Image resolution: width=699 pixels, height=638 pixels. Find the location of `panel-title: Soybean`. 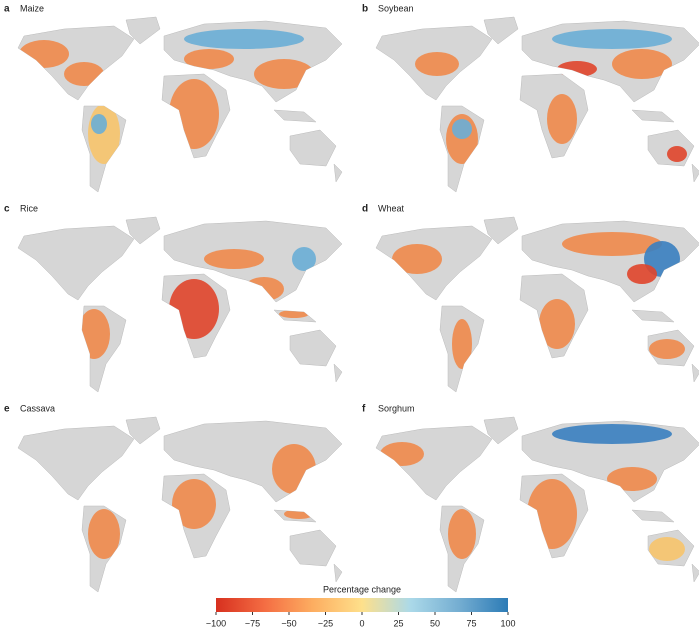

panel-title: Soybean is located at coordinates (396, 8).